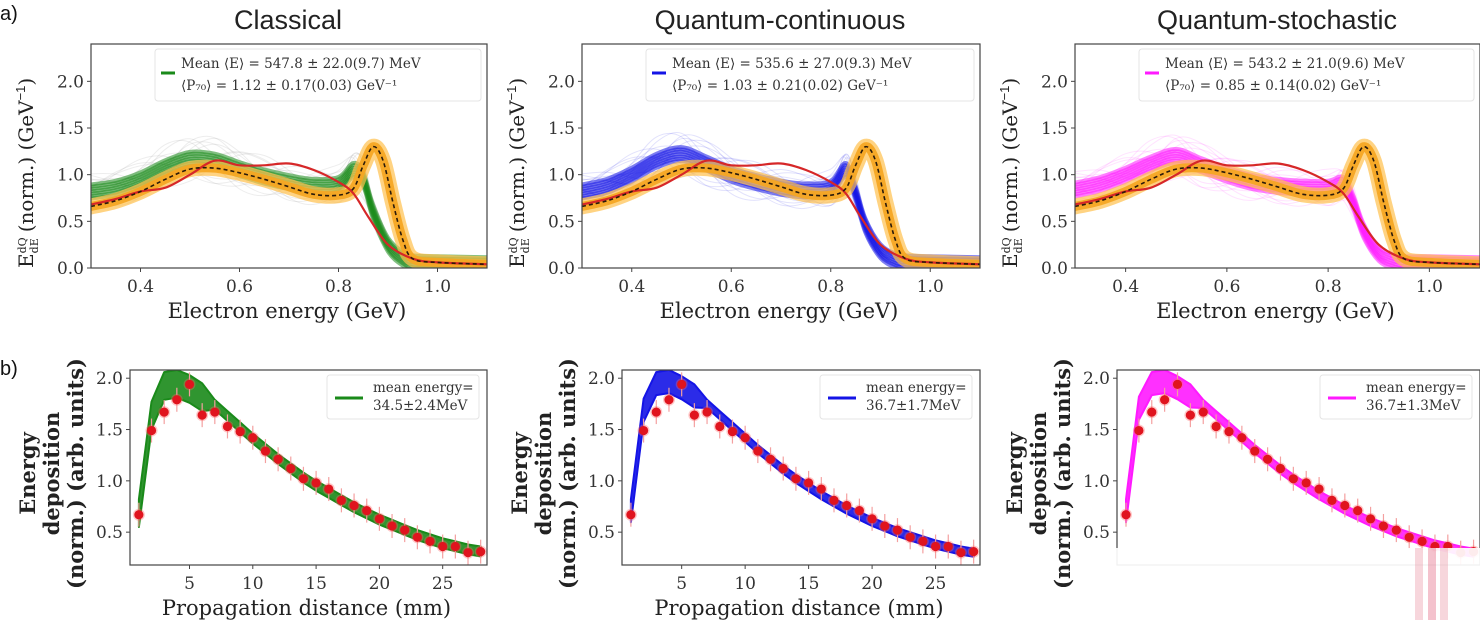 The height and width of the screenshot is (626, 1480). What do you see at coordinates (403, 397) in the screenshot?
I see `legend: mean energy= 34.5±2.4MeV` at bounding box center [403, 397].